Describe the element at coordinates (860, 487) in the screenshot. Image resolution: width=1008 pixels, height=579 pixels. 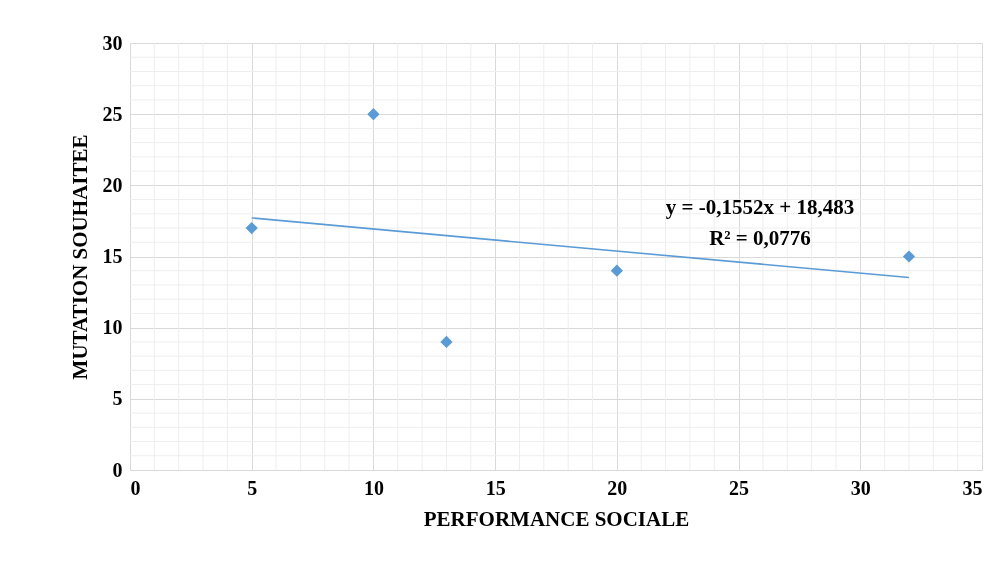
I see `x-tick-label: 30` at that location.